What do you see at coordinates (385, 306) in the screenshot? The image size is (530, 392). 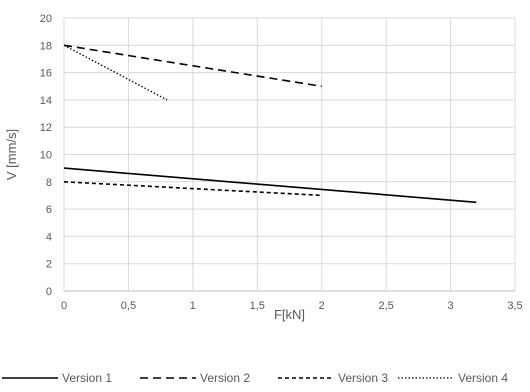 I see `x-tick-label: 2,5` at bounding box center [385, 306].